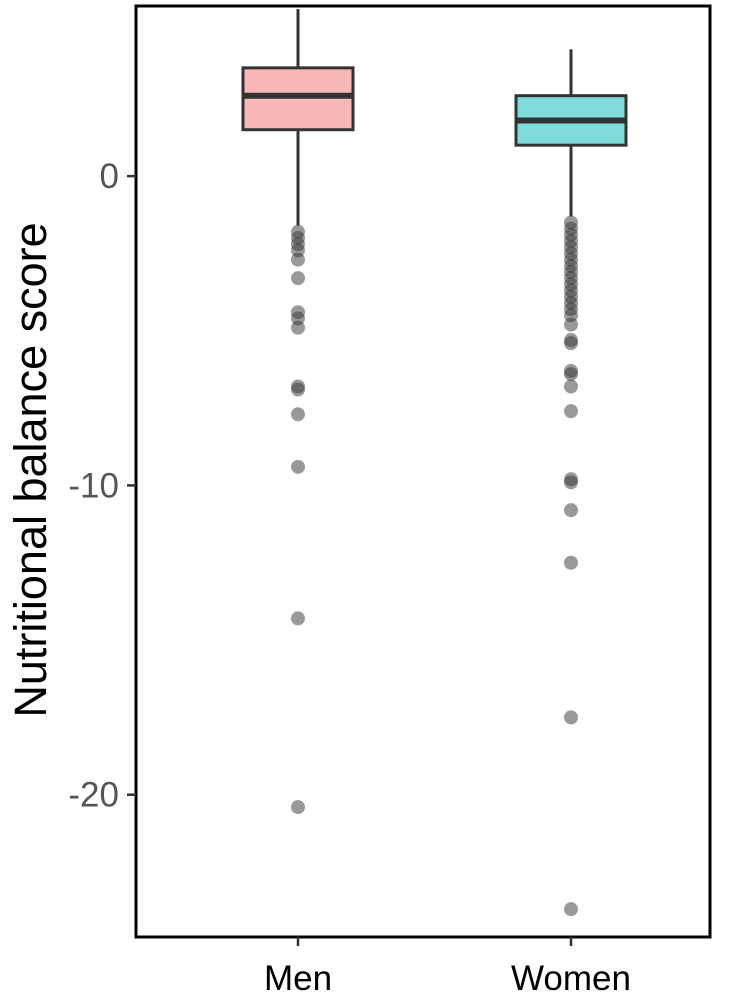 The height and width of the screenshot is (996, 738). What do you see at coordinates (30, 469) in the screenshot?
I see `y-axis-title: Nutritional balance score` at bounding box center [30, 469].